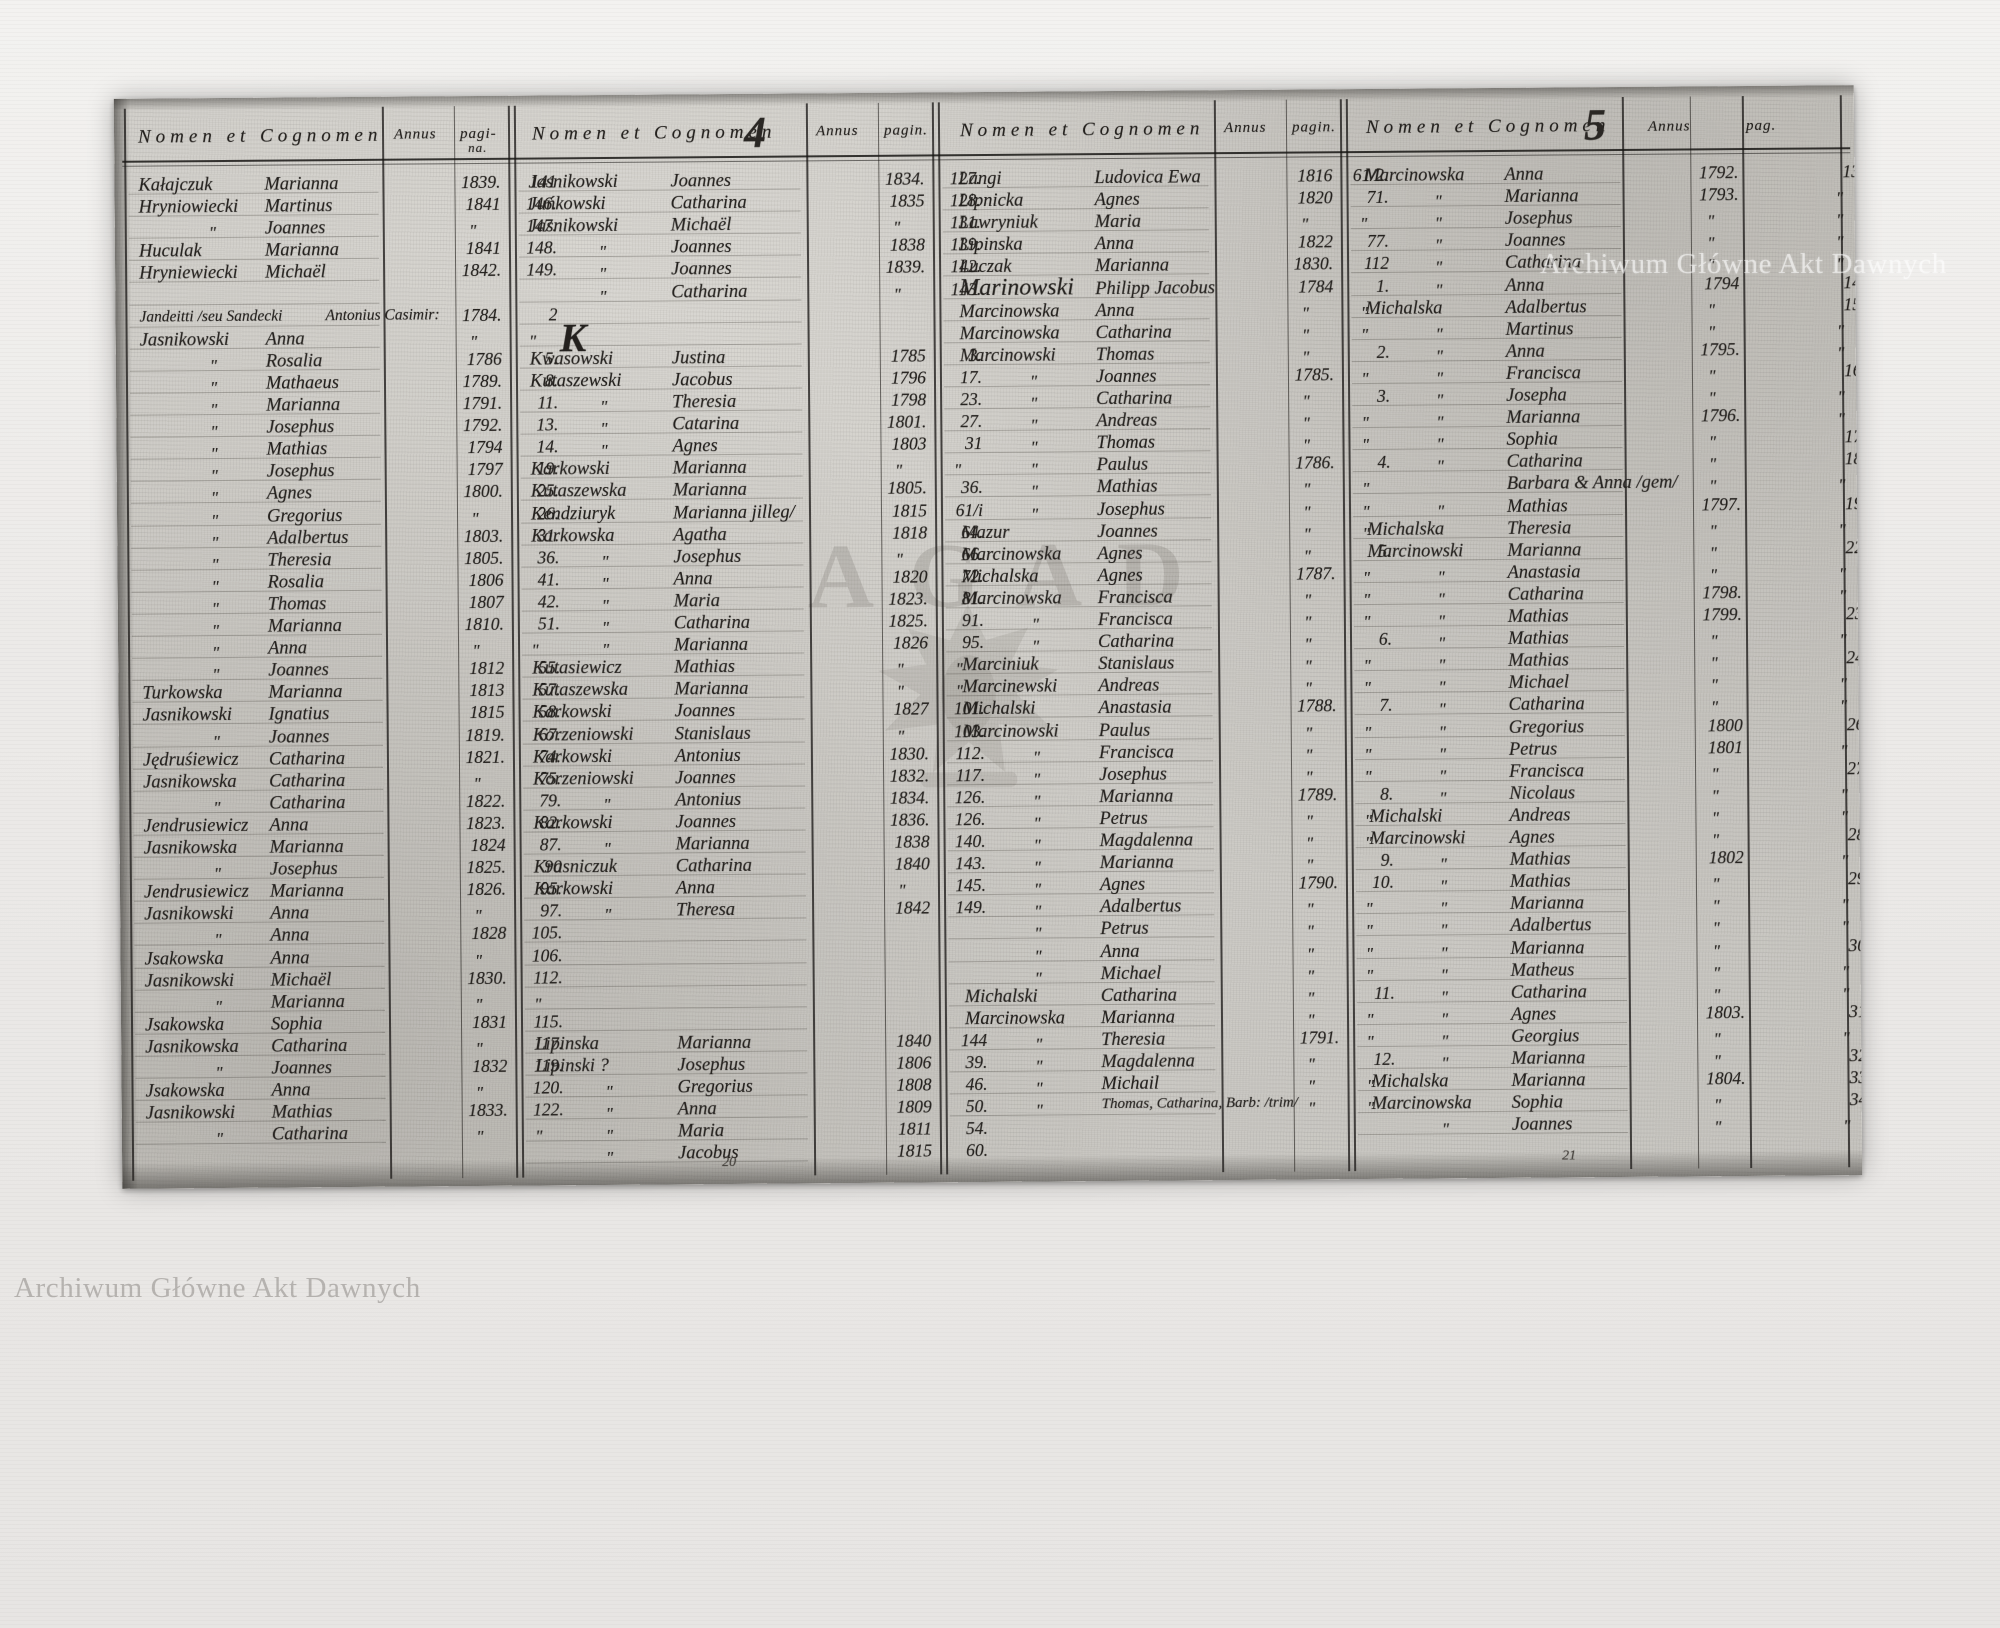 This screenshot has width=2000, height=1628. Describe the element at coordinates (1386, 705) in the screenshot. I see `entry-pagina: 7.` at that location.